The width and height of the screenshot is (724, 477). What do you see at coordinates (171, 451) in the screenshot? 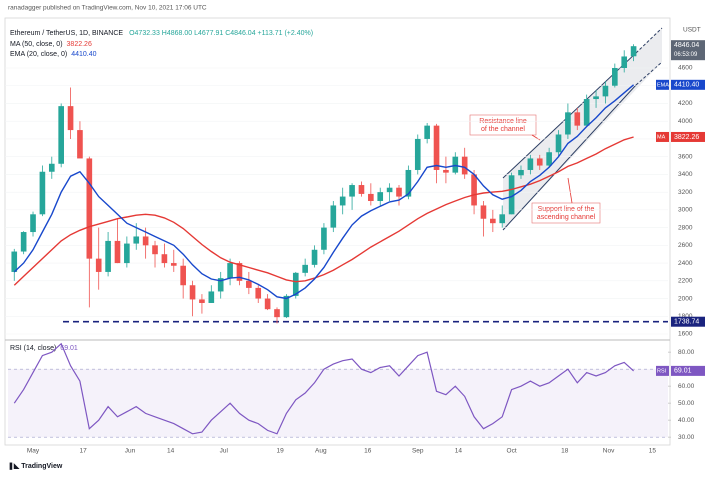
I see `x-tick-label: 14` at bounding box center [171, 451].